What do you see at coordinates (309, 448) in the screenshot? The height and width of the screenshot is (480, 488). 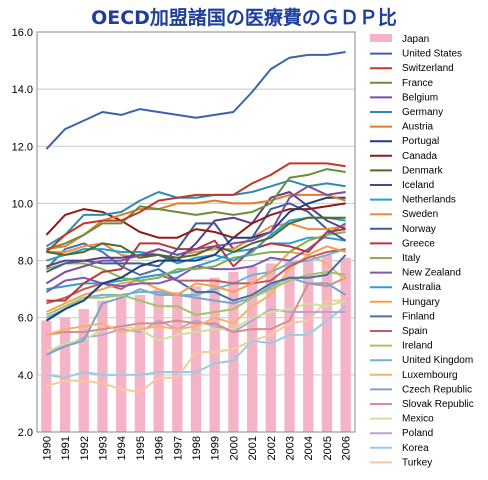 I see `x-tick-label: 2004` at bounding box center [309, 448].